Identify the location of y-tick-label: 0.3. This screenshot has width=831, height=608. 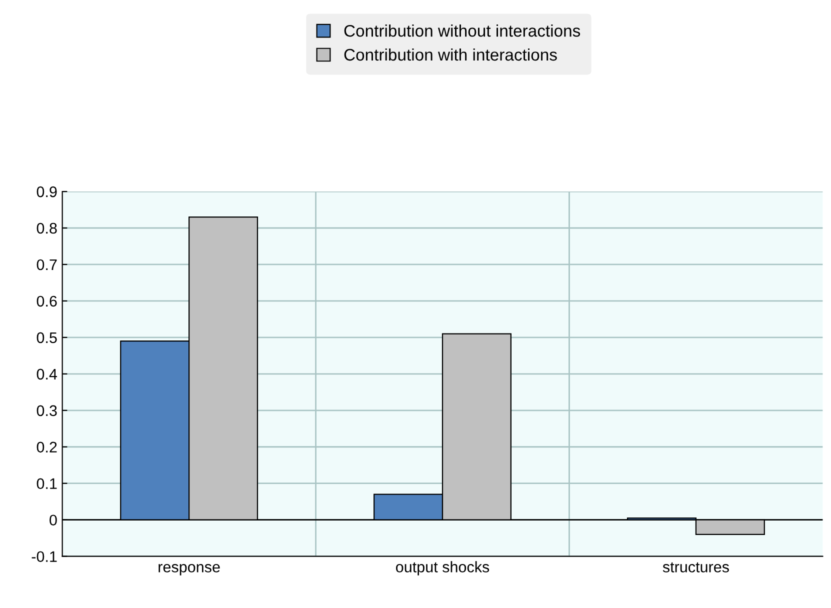
(46, 410).